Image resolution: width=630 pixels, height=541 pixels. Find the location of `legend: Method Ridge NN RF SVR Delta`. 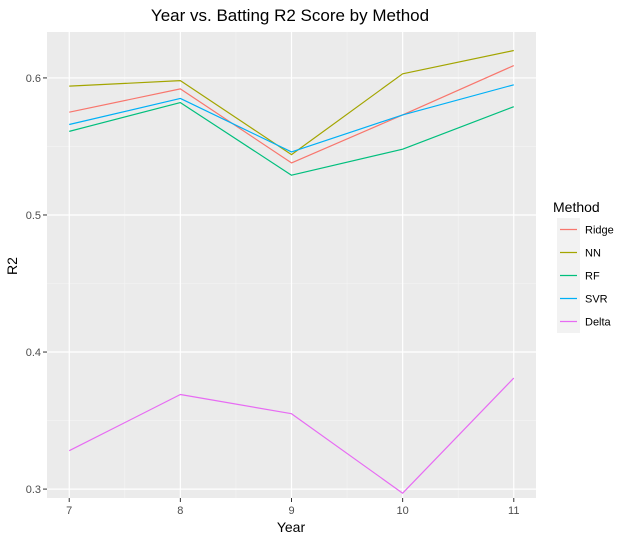

legend: Method Ridge NN RF SVR Delta is located at coordinates (583, 266).